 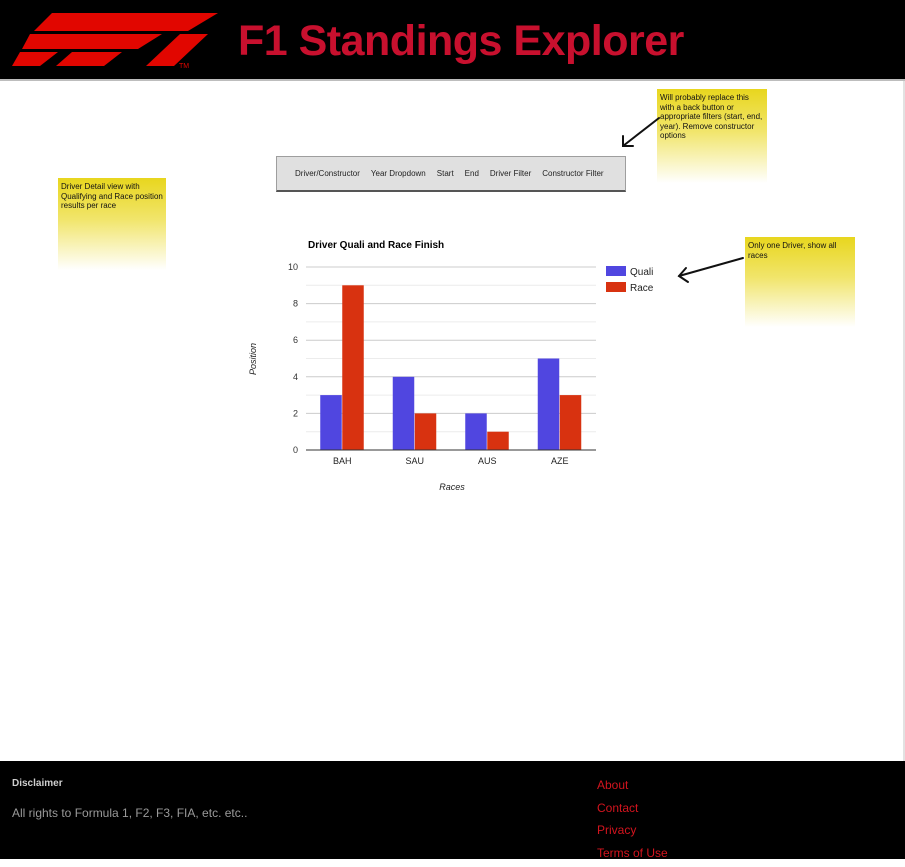 I want to click on chart-title: Driver Quali and Race Finish, so click(x=376, y=245).